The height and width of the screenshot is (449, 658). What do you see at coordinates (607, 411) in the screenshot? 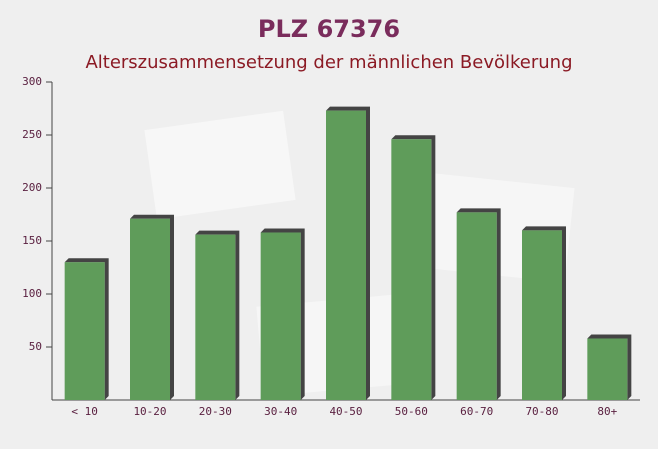
I see `x-tick-label: 80+` at bounding box center [607, 411].